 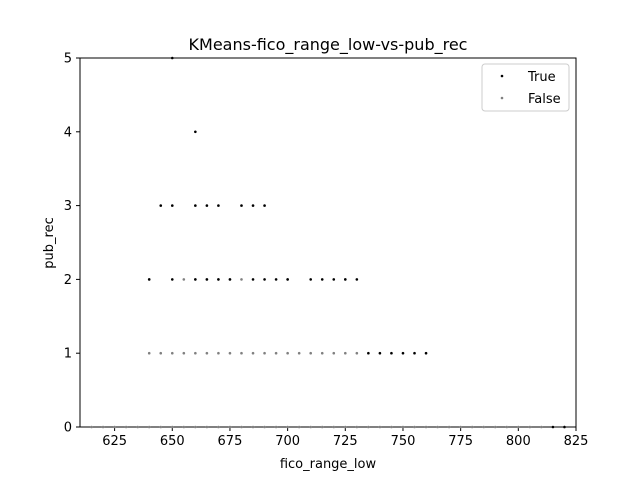 I want to click on x-tick-label: 800, so click(x=518, y=441).